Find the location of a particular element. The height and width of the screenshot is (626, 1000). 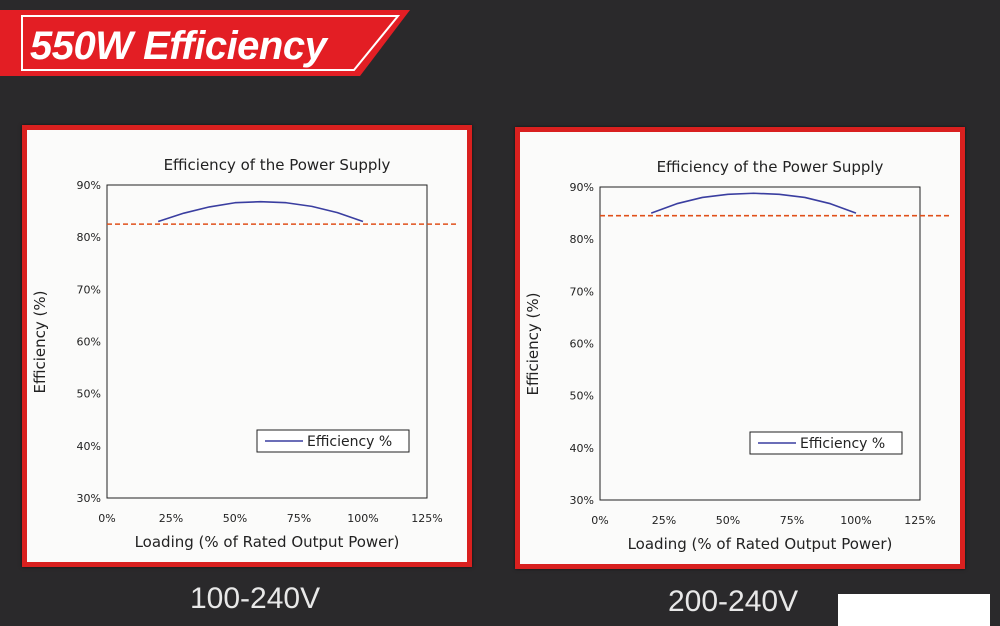

voltage-caption-2: 200-240V is located at coordinates (733, 601).